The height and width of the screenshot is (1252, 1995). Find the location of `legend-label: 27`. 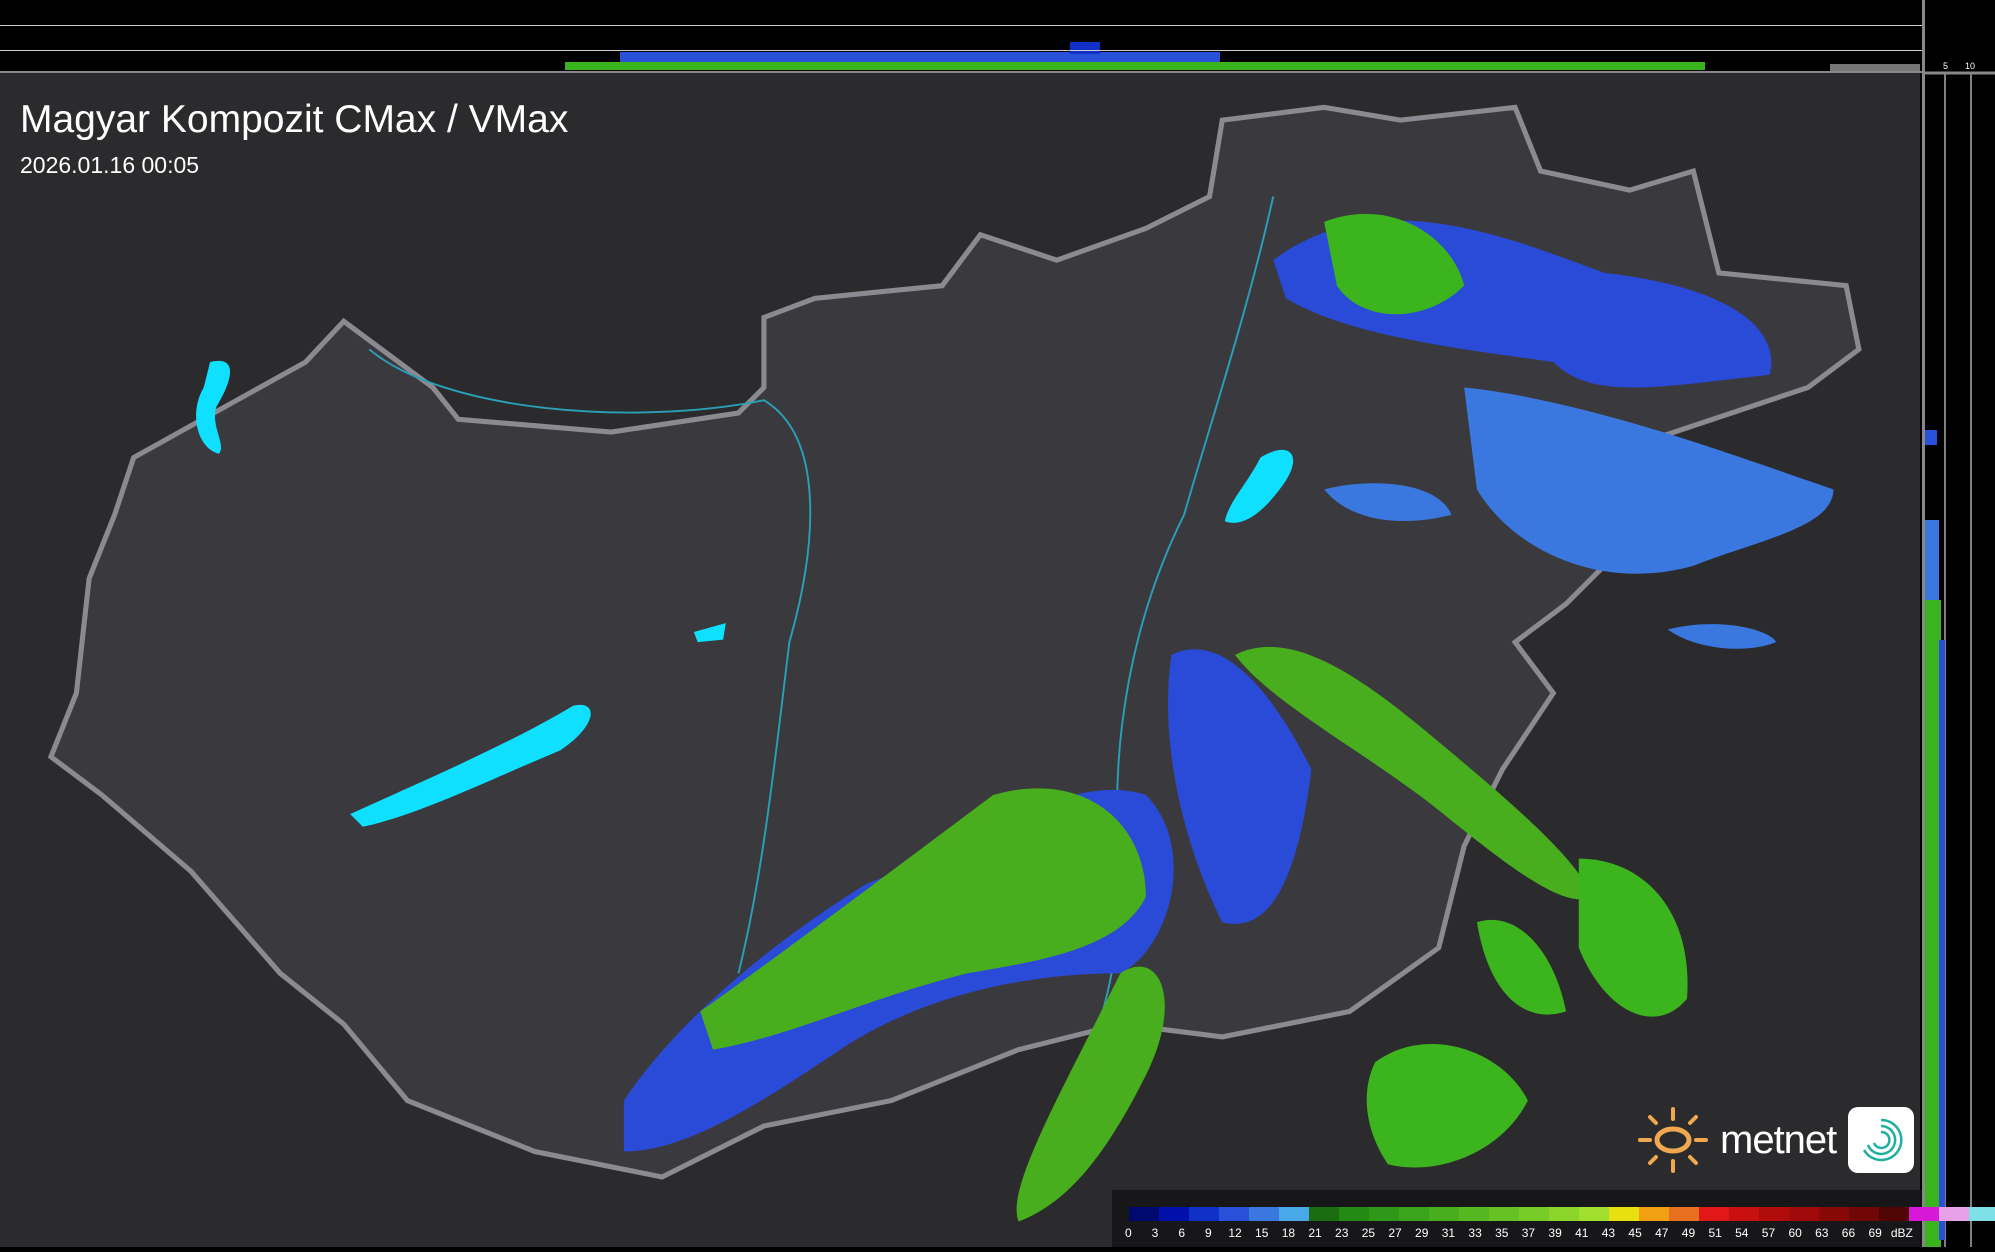

legend-label: 27 is located at coordinates (1395, 1233).